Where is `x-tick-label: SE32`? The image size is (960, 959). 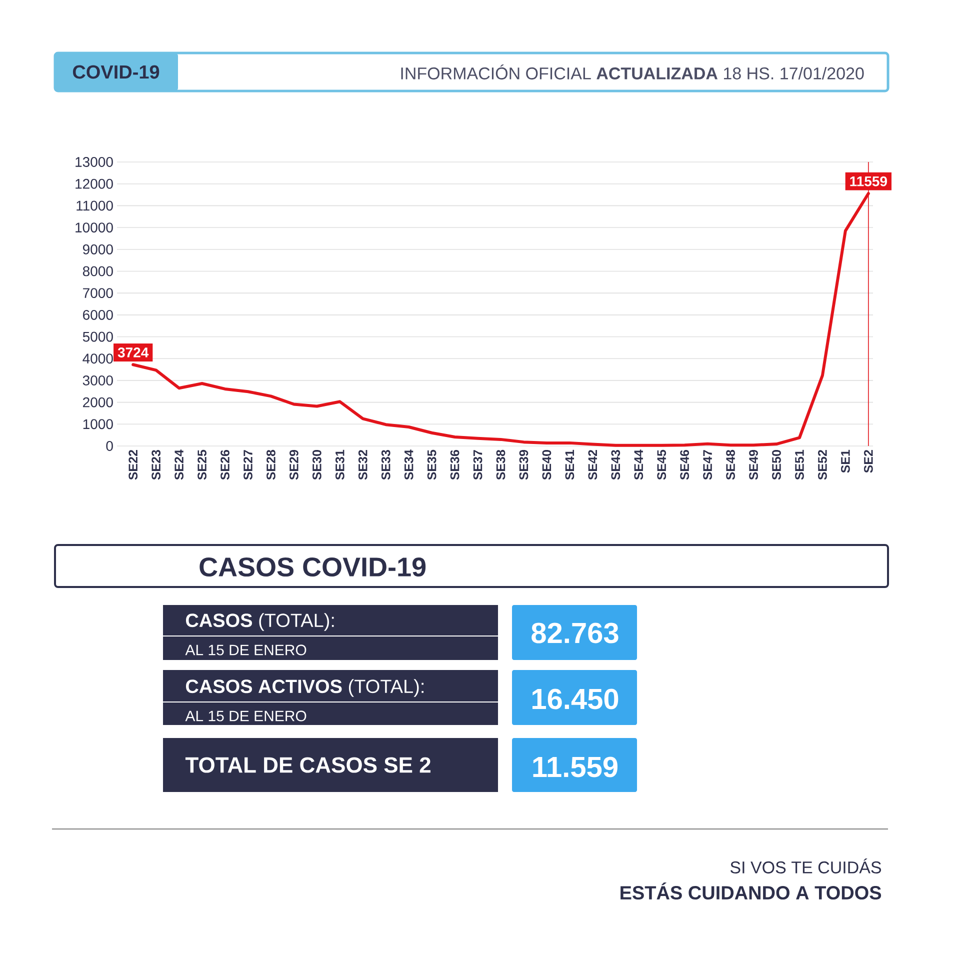 x-tick-label: SE32 is located at coordinates (363, 465).